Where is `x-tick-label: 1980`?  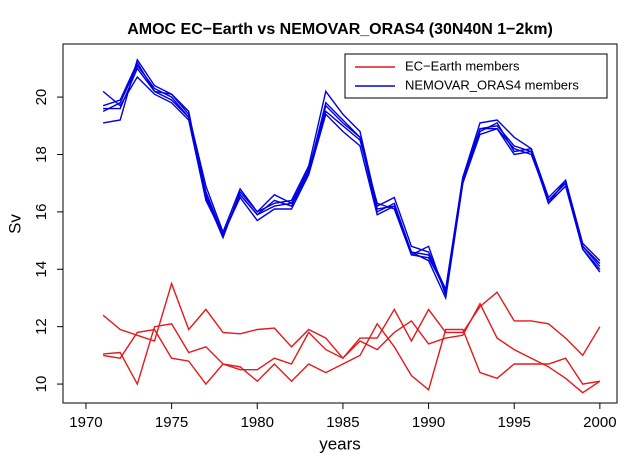 x-tick-label: 1980 is located at coordinates (257, 422).